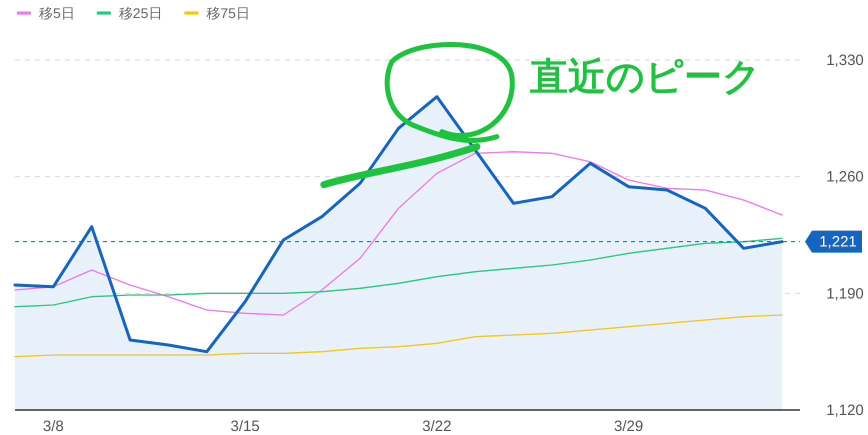  What do you see at coordinates (845, 293) in the screenshot?
I see `y-tick-label: 1,190` at bounding box center [845, 293].